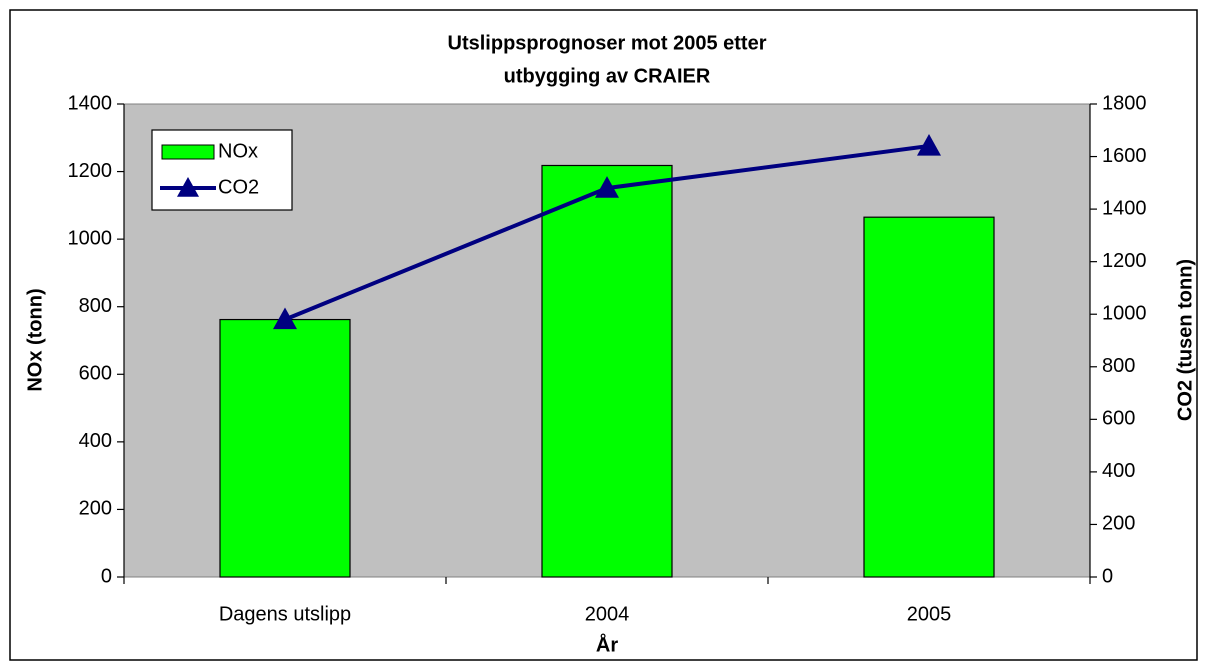  What do you see at coordinates (95, 441) in the screenshot?
I see `y-tick-label: 400` at bounding box center [95, 441].